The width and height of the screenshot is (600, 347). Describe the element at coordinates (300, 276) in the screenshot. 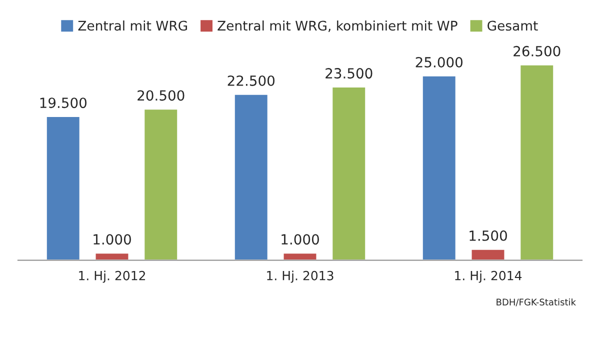

I see `x-tick-label: 1. Hj. 2013` at that location.